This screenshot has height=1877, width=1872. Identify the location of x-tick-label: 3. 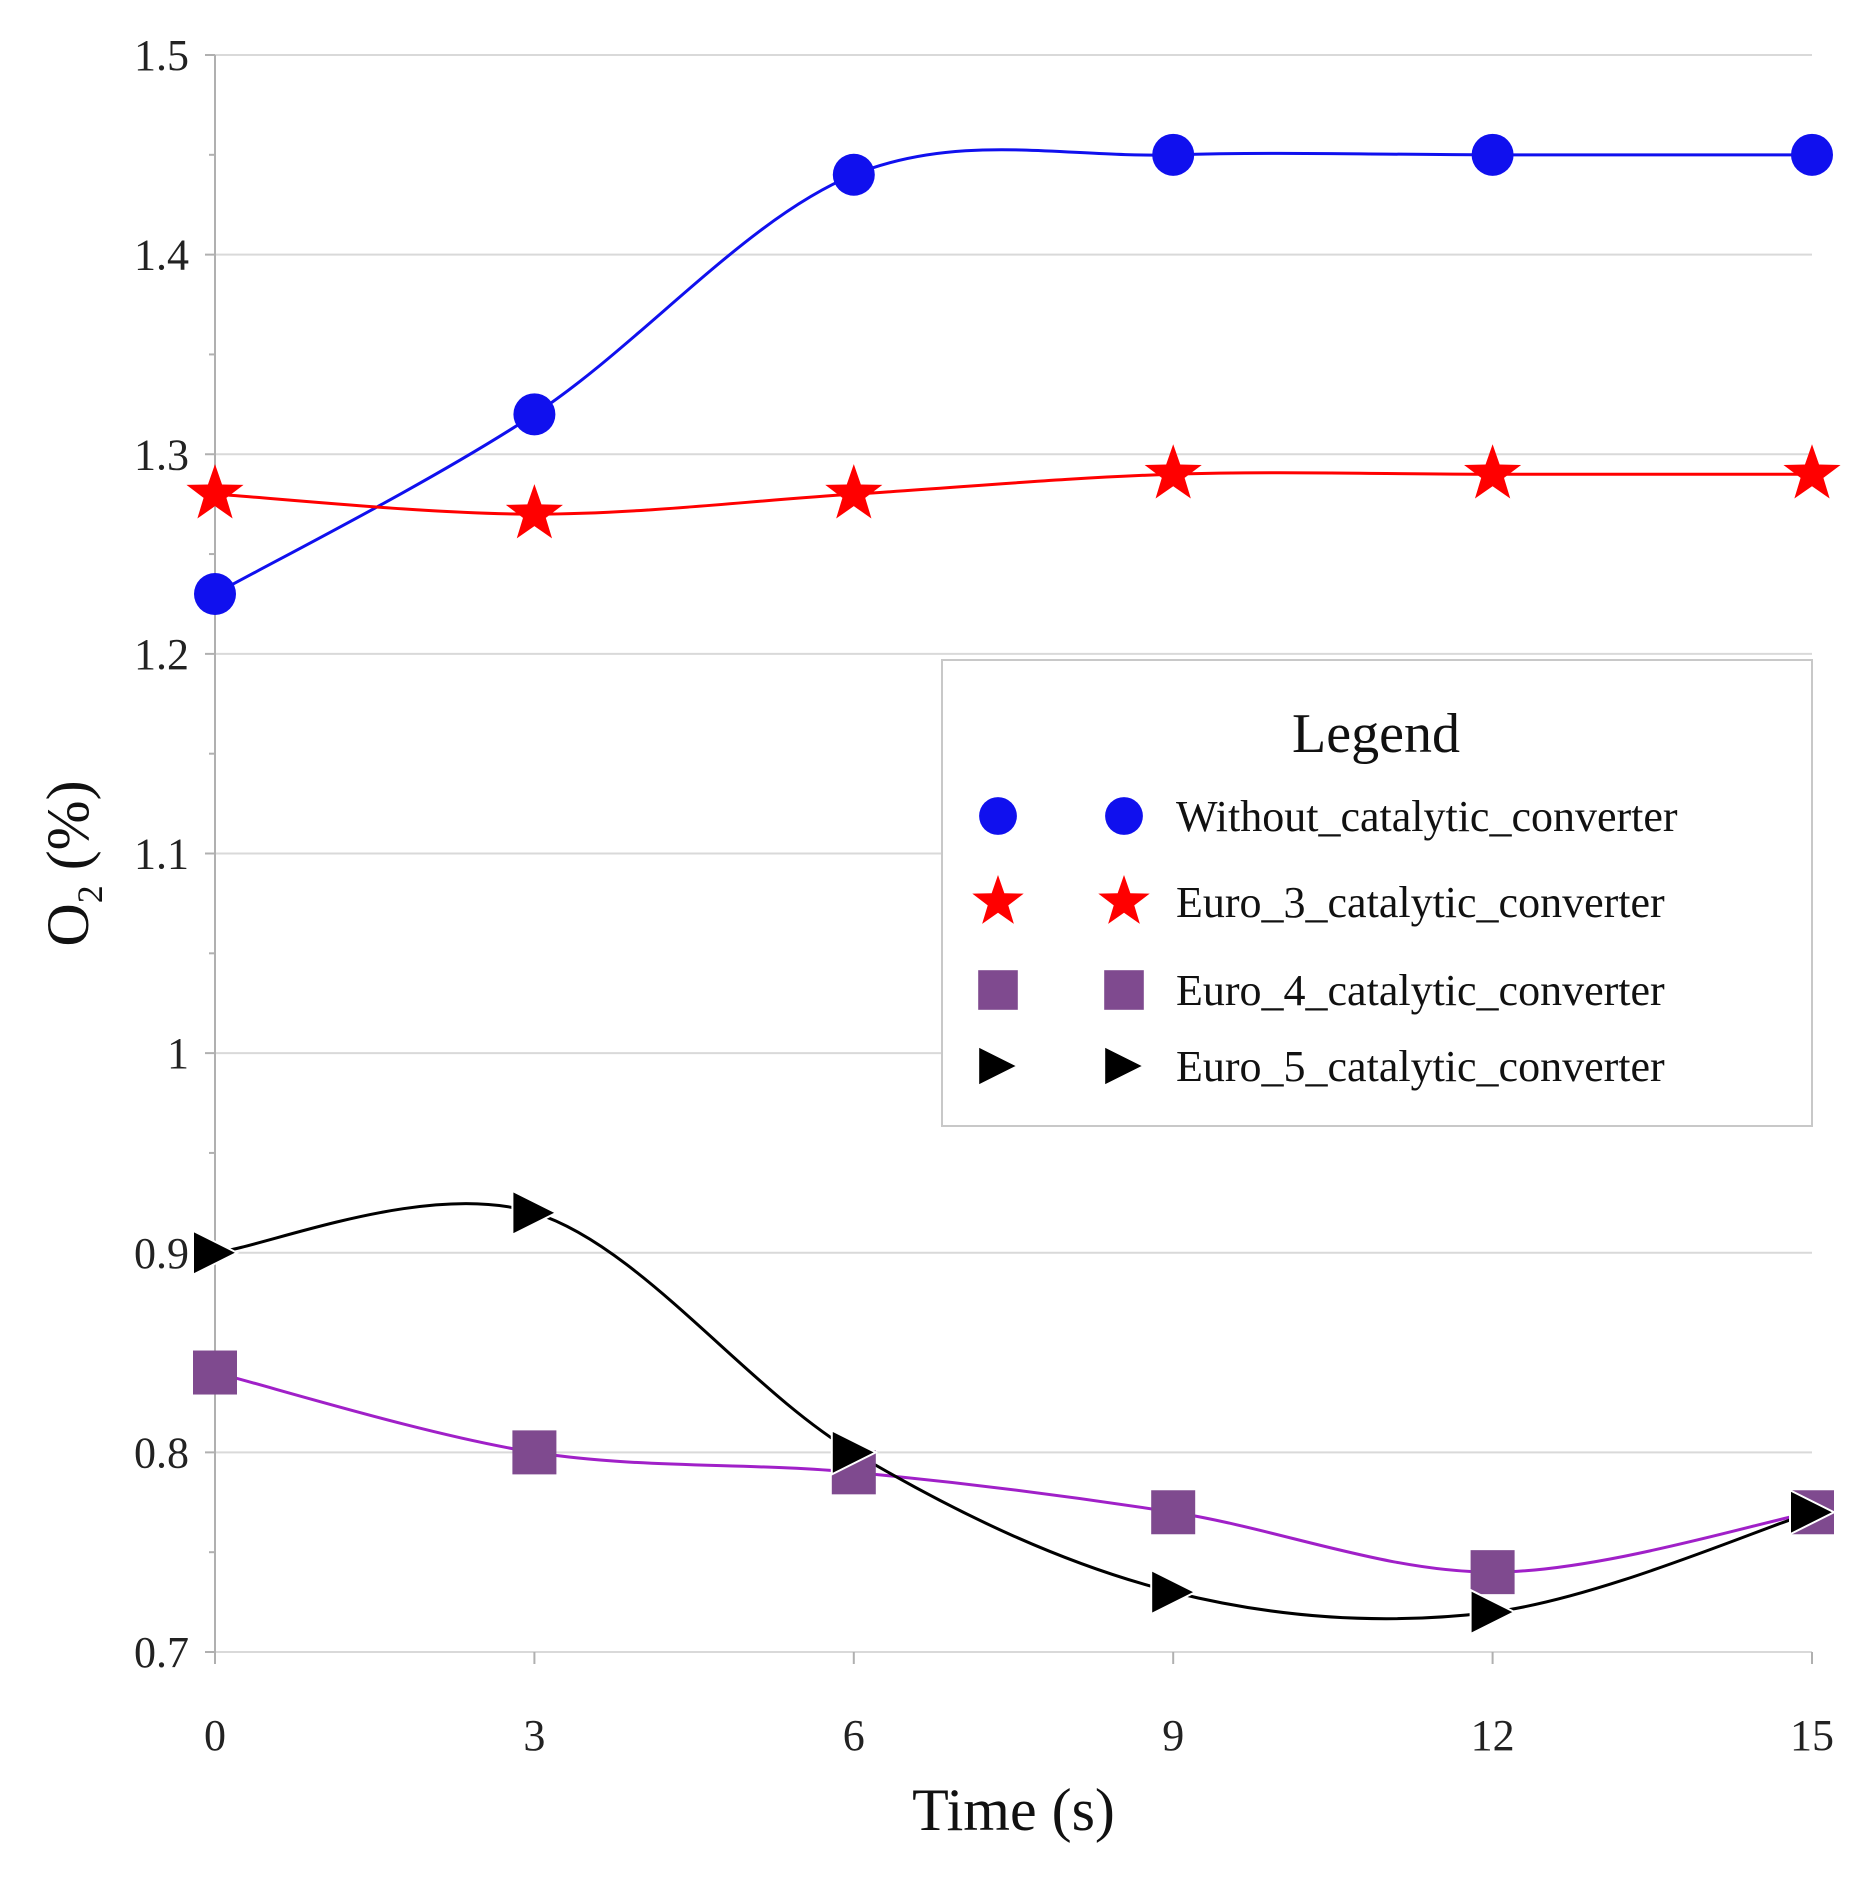
(534, 1735).